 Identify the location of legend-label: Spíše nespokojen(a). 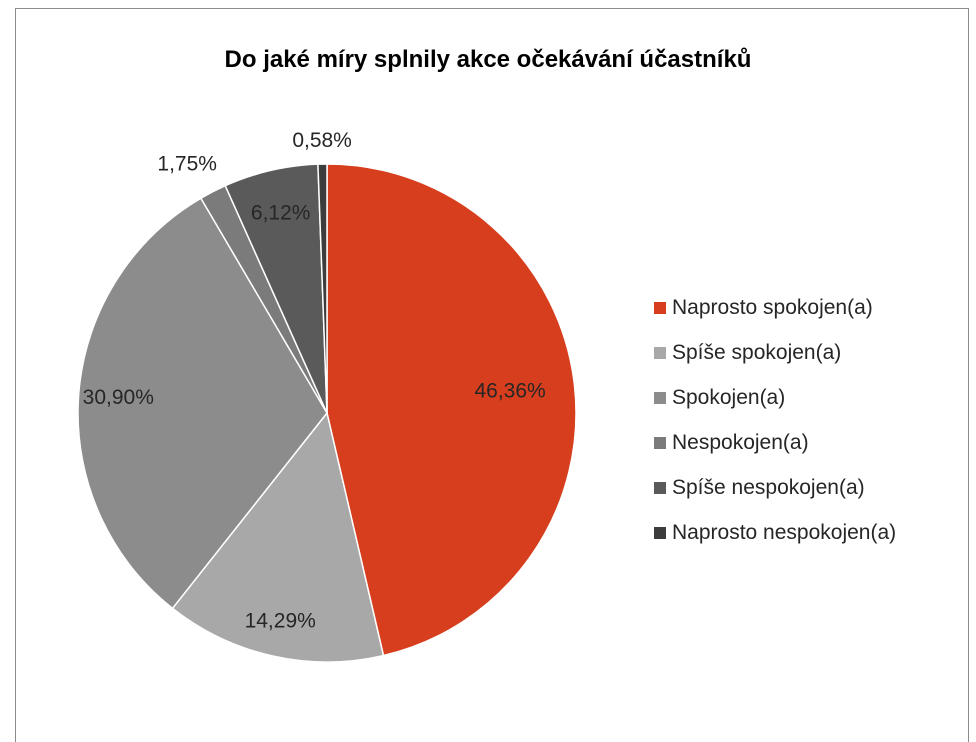
(768, 487).